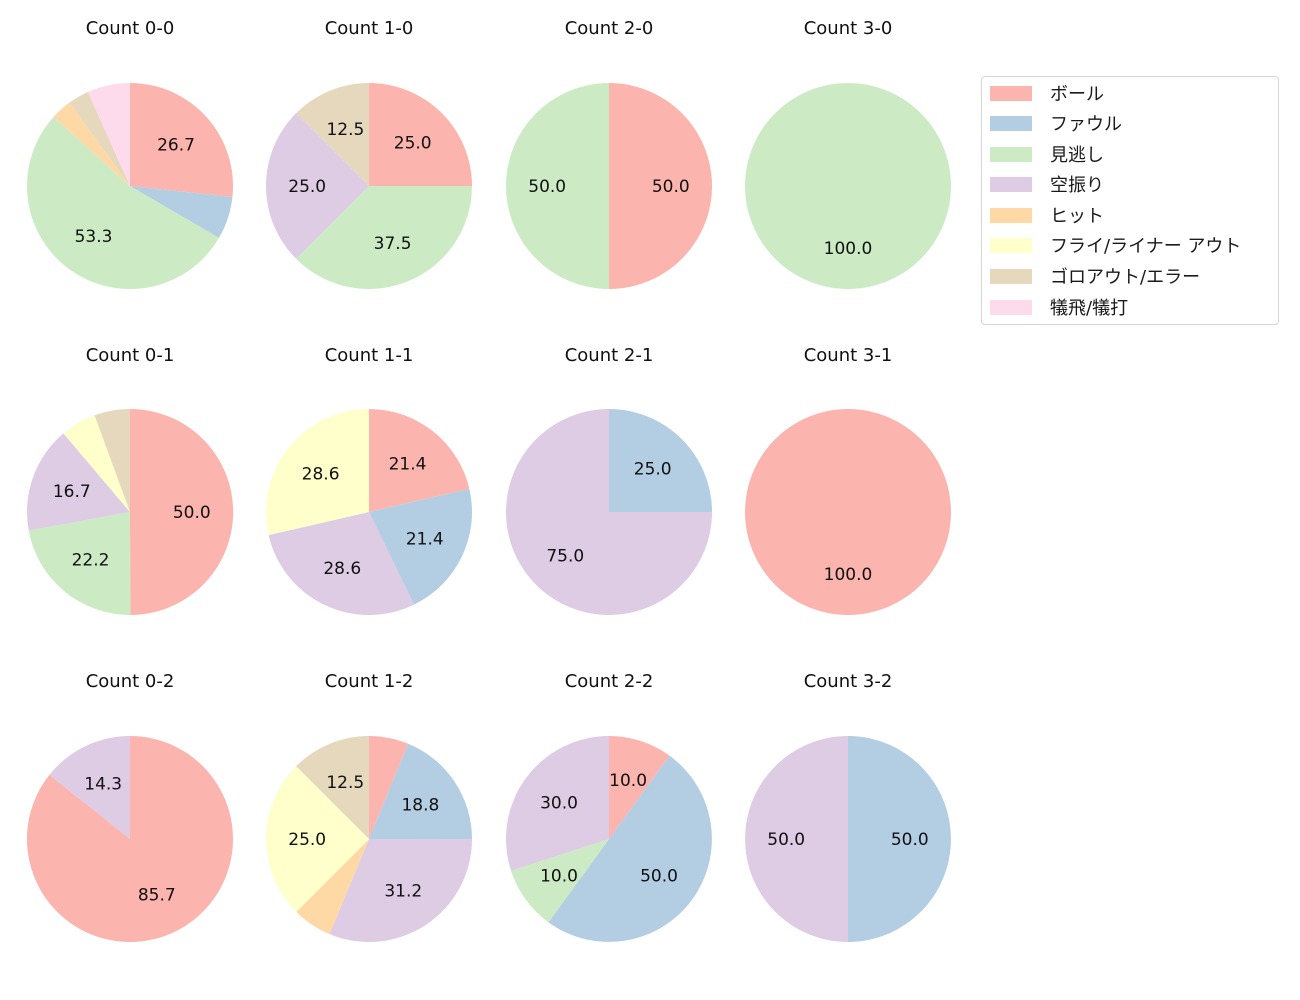 This screenshot has height=1000, width=1300. Describe the element at coordinates (1047, 184) in the screenshot. I see `legend-item-swinging-strike: 空振り` at that location.